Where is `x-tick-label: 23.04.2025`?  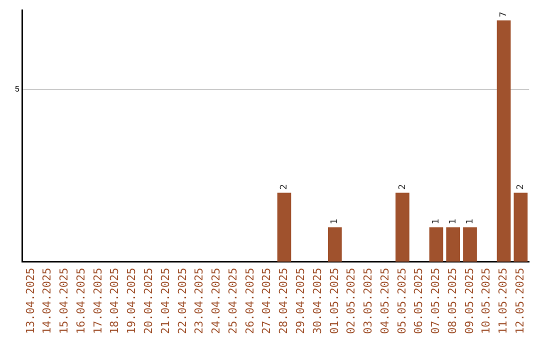 x-tick-label: 23.04.2025 is located at coordinates (199, 301).